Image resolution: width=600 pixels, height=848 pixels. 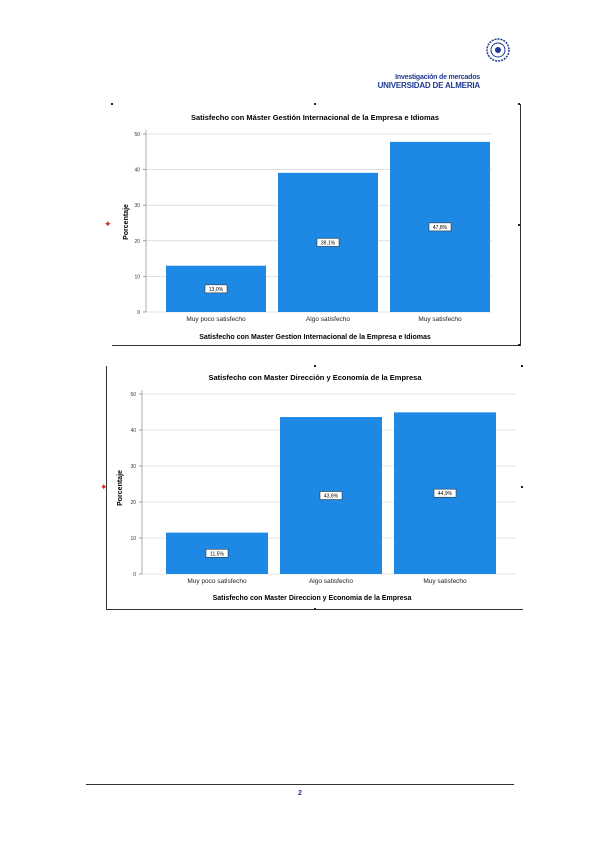 I want to click on data-label: 47,8%, so click(x=440, y=228).